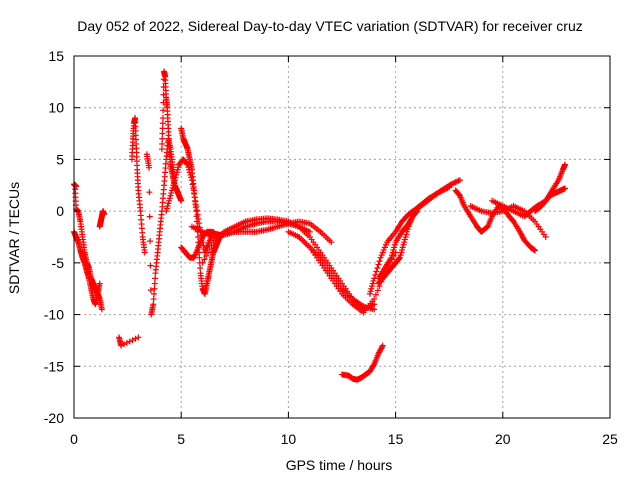  I want to click on series-arc-e, so click(129, 341).